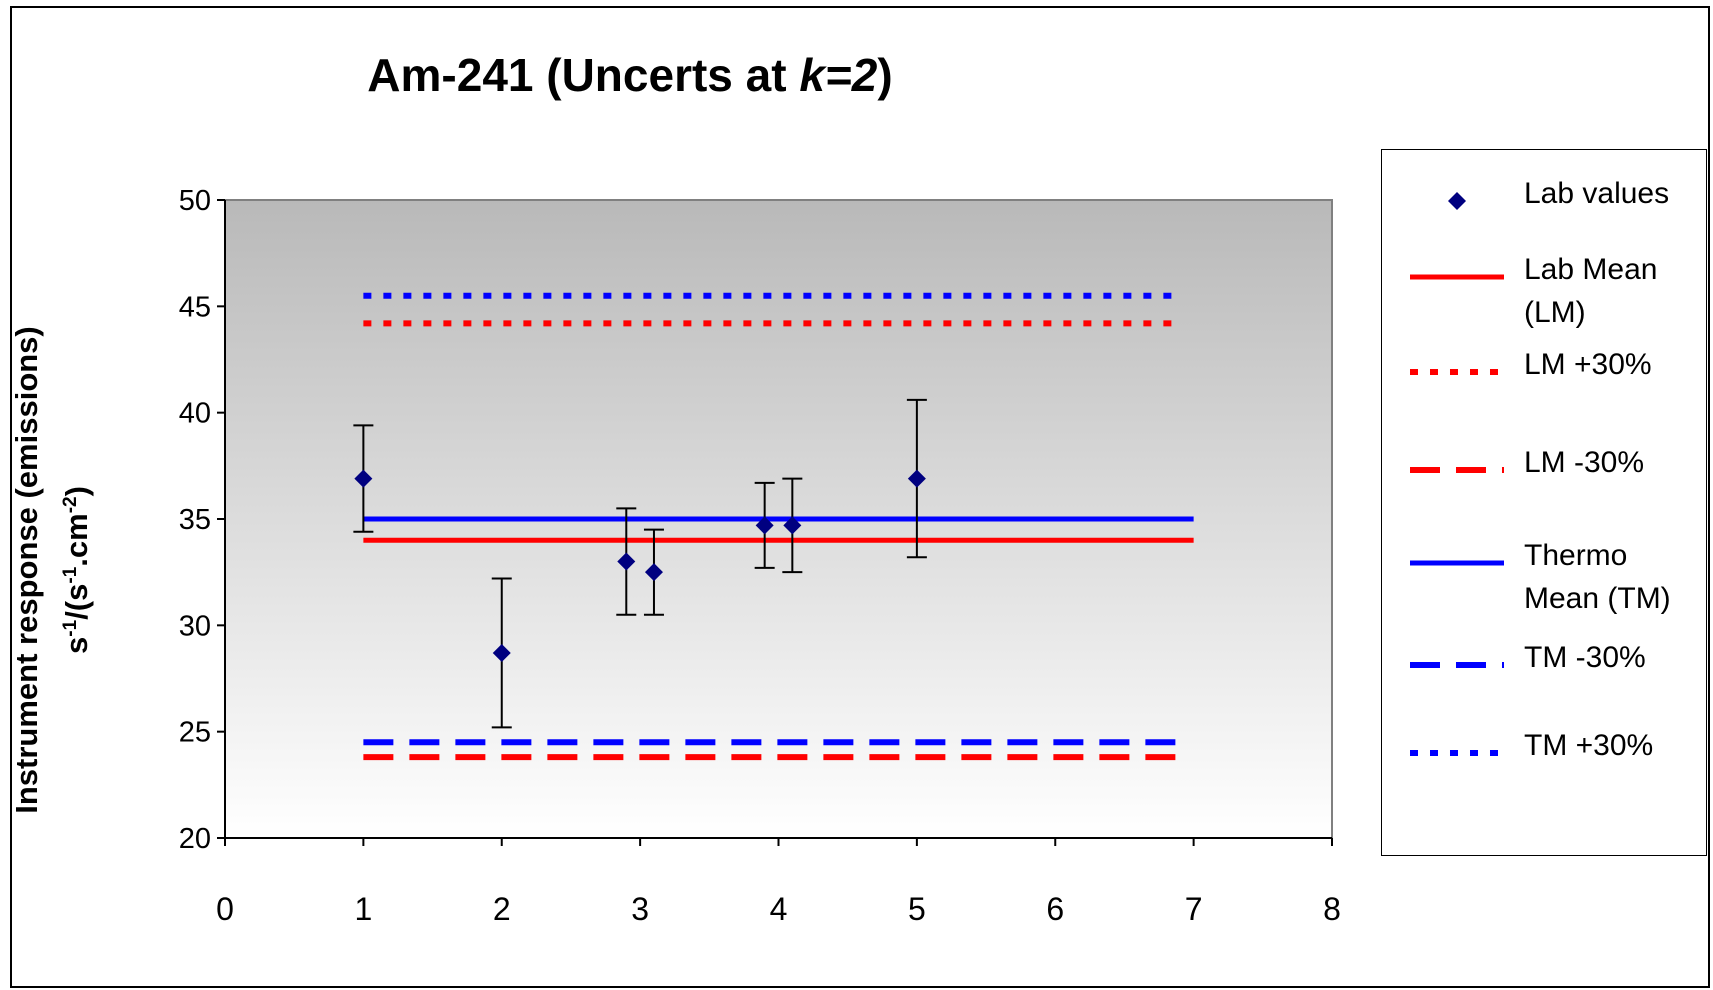  What do you see at coordinates (195, 201) in the screenshot?
I see `y-tick-label: 50` at bounding box center [195, 201].